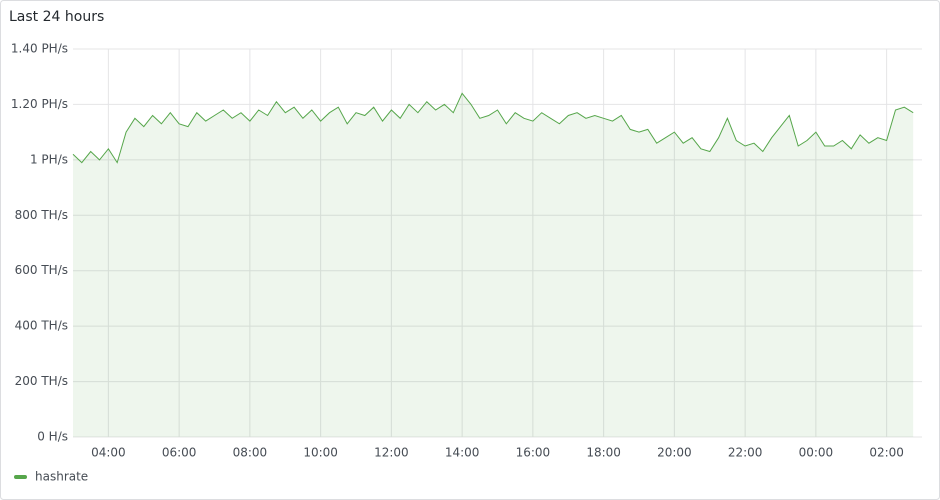 This screenshot has height=500, width=940. I want to click on x-tick-label: 22:00, so click(745, 453).